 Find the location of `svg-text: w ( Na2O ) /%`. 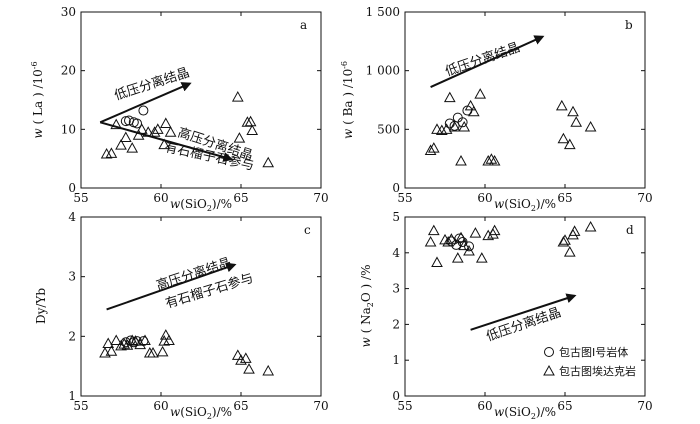

svg-text: w ( Na2O ) /% is located at coordinates (367, 306).